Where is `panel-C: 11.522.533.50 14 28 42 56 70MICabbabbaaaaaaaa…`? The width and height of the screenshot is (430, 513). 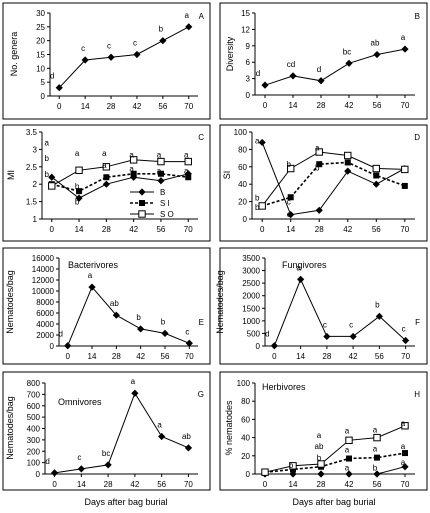 panel-C: 11.522.533.50 14 28 42 56 70MICabbabbaaaaaaaa… is located at coordinates (106, 183).